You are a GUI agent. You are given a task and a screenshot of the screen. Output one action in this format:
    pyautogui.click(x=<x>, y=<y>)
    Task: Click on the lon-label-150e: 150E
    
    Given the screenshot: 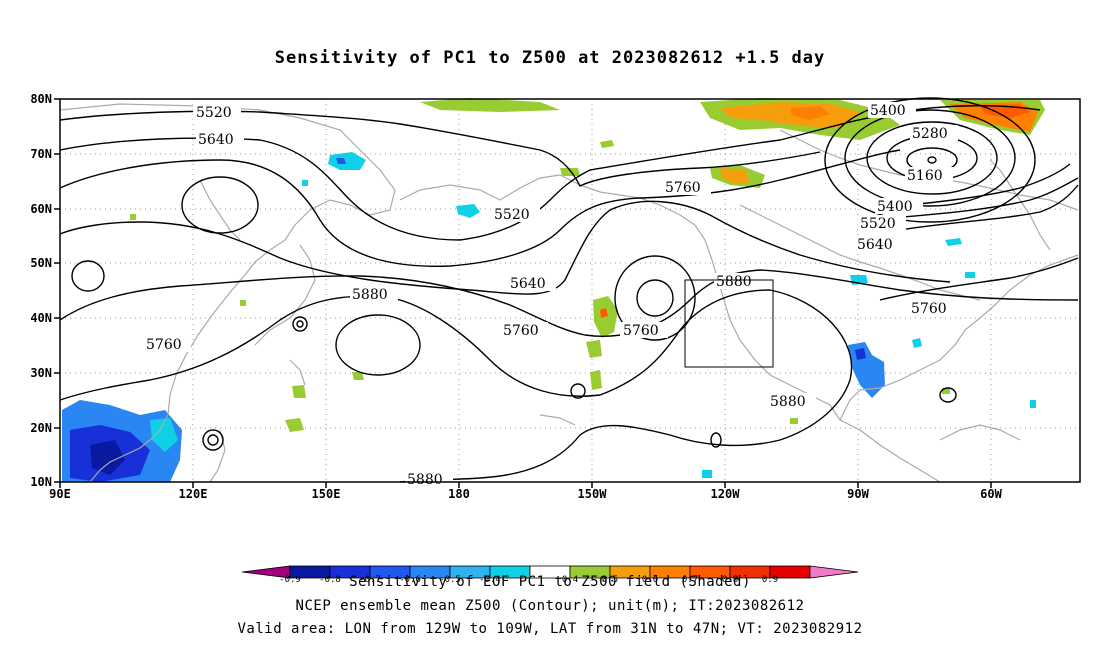 What is the action you would take?
    pyautogui.click(x=326, y=494)
    